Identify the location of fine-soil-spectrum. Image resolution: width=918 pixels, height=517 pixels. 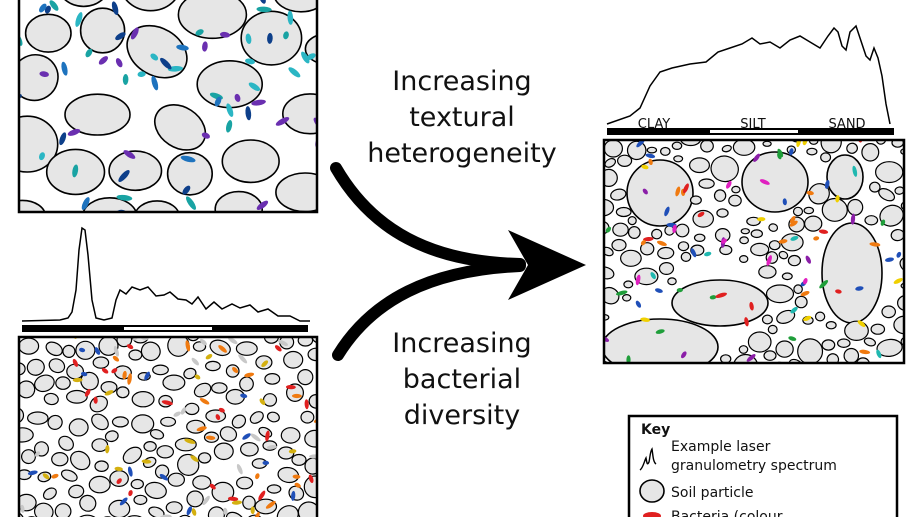
(165, 274).